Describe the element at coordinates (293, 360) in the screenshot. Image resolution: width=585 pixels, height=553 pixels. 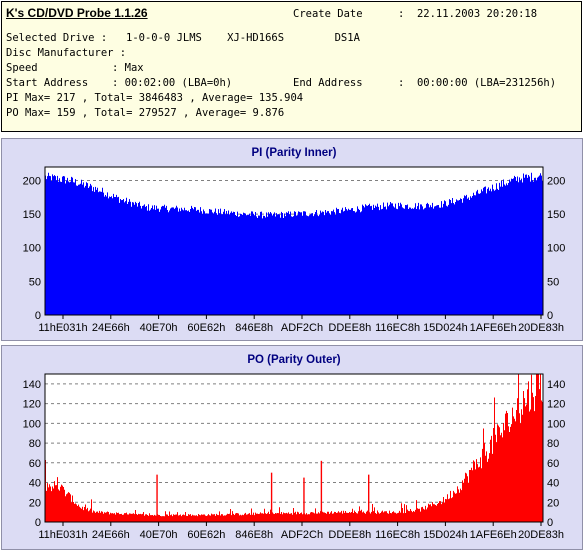
I see `chart-title: PO (Parity Outer)` at that location.